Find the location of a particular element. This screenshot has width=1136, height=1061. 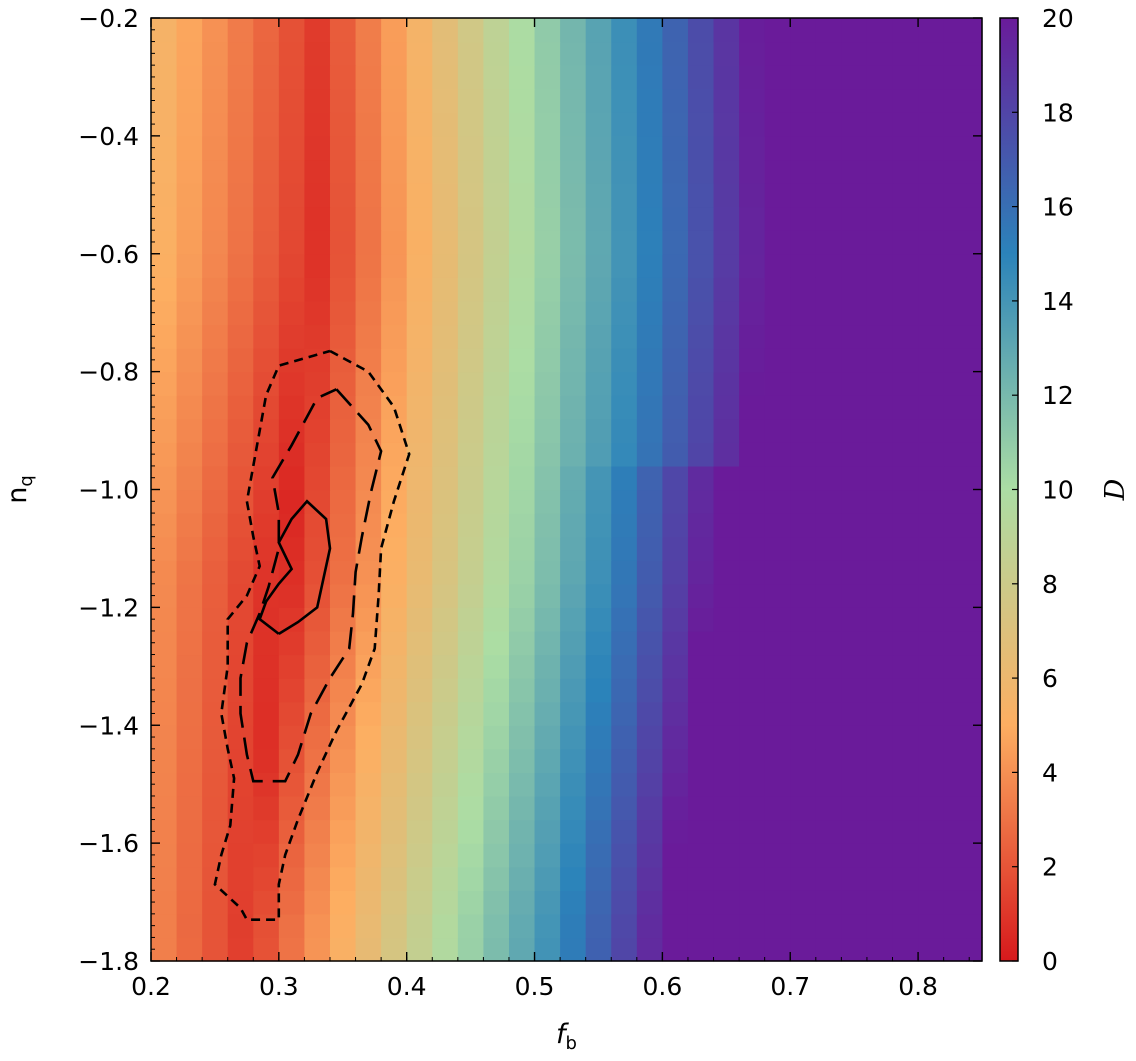

contour-1-sigma is located at coordinates (295, 567).